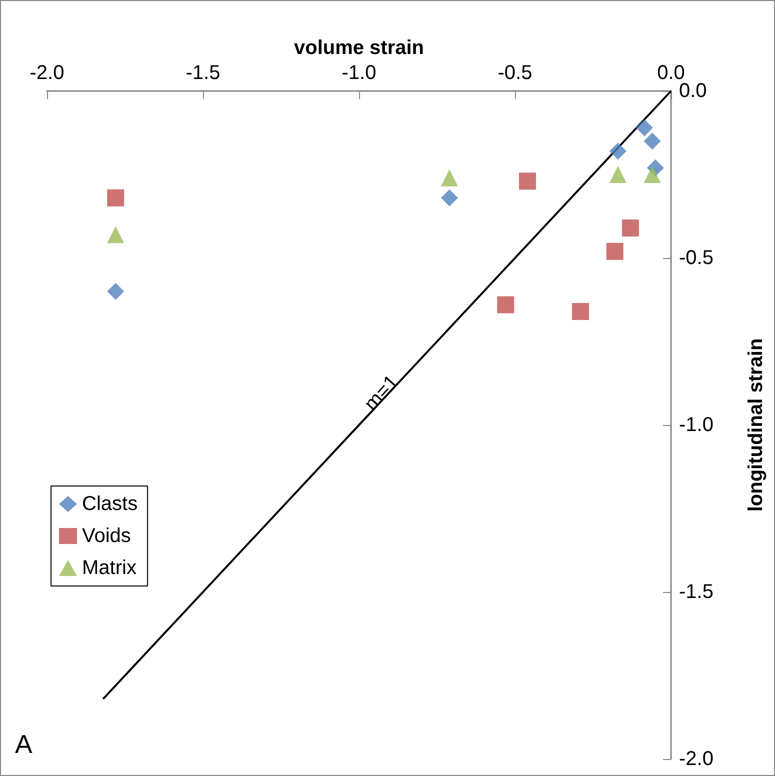 This screenshot has height=776, width=775. I want to click on y-tick-label: -0.5, so click(696, 258).